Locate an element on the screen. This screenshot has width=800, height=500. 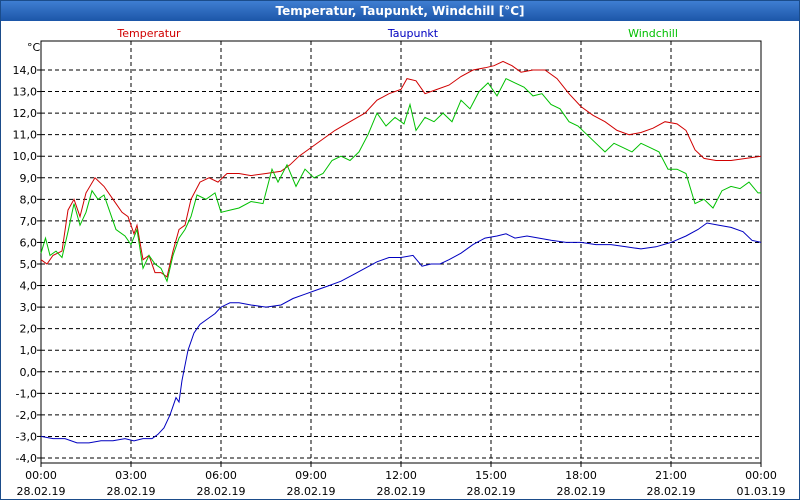
legend-item-windchill: Windchill is located at coordinates (653, 33).